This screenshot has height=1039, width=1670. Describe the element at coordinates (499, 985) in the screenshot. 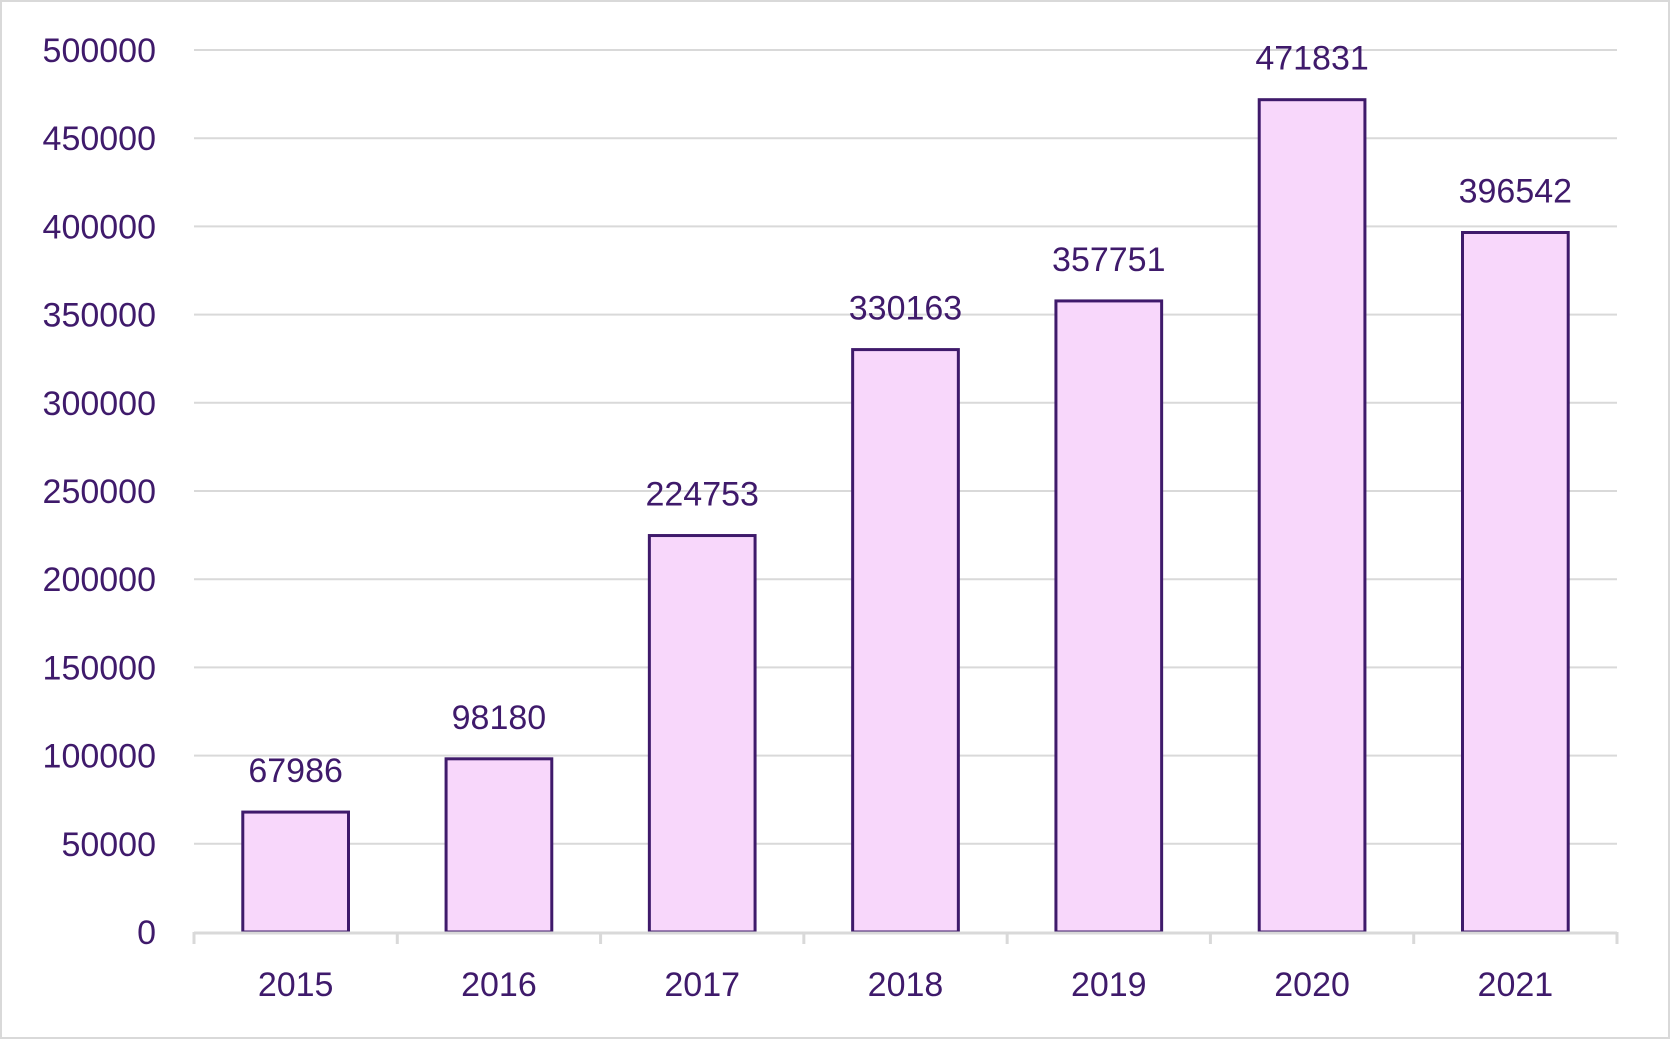

I see `x-tick-label-2016: 2016` at that location.